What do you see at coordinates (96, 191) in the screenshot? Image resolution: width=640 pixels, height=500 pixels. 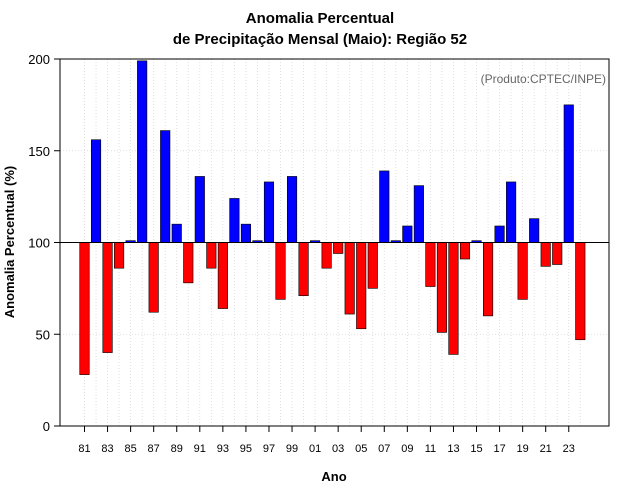 I see `bar-1982` at bounding box center [96, 191].